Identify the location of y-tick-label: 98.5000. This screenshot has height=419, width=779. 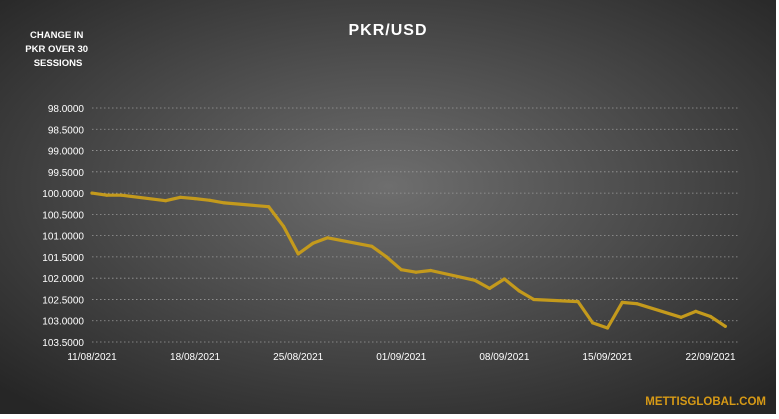
(66, 130).